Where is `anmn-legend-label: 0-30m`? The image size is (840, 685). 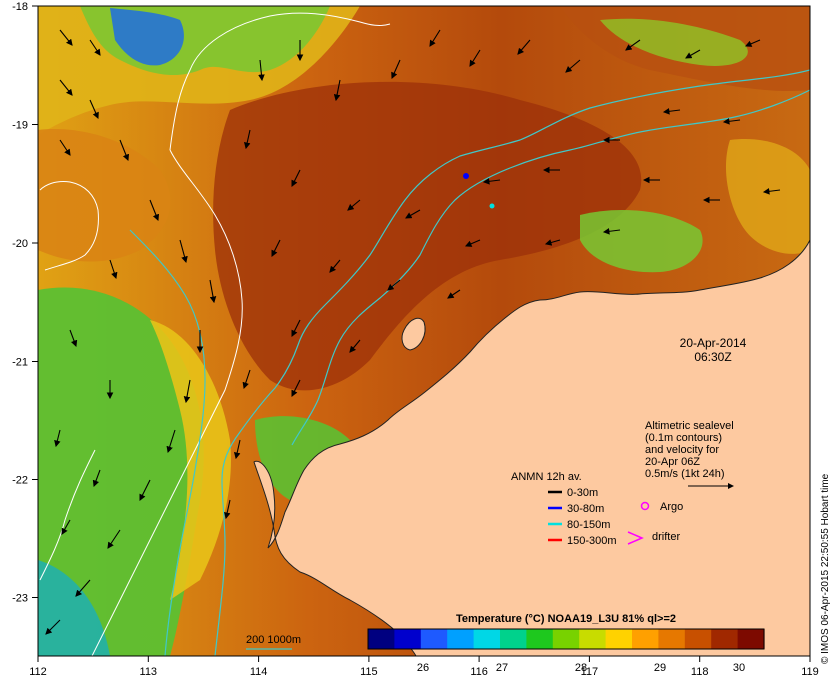
anmn-legend-label: 0-30m is located at coordinates (582, 493).